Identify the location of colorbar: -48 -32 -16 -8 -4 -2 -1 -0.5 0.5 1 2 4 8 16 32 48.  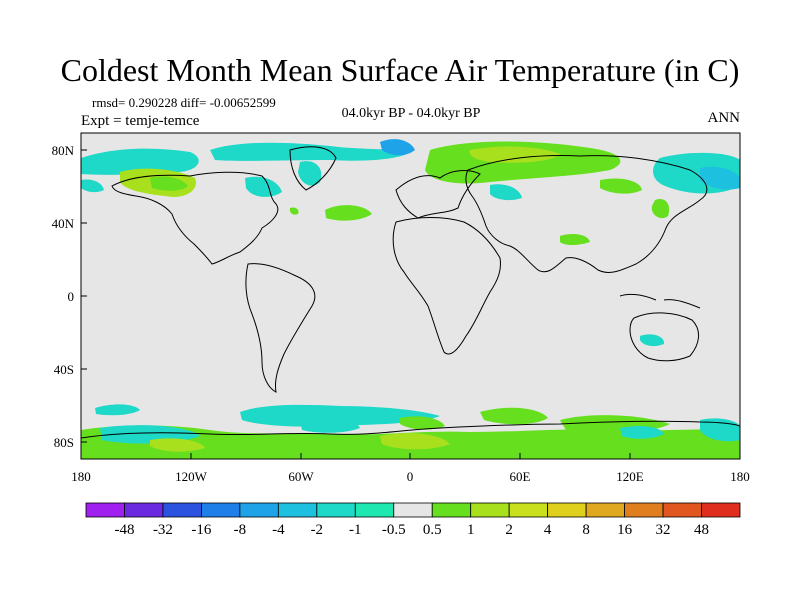
(413, 520).